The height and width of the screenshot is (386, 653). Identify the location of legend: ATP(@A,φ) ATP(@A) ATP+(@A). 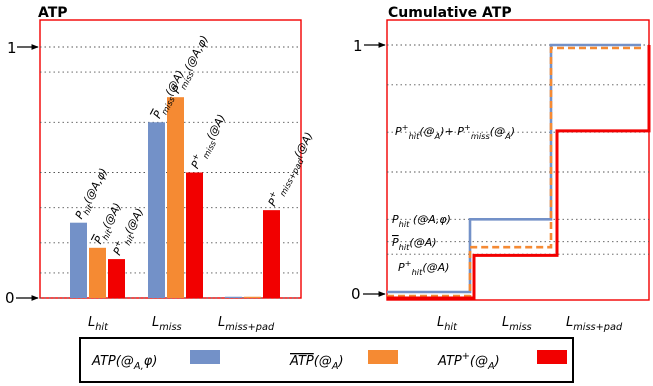
(326, 360).